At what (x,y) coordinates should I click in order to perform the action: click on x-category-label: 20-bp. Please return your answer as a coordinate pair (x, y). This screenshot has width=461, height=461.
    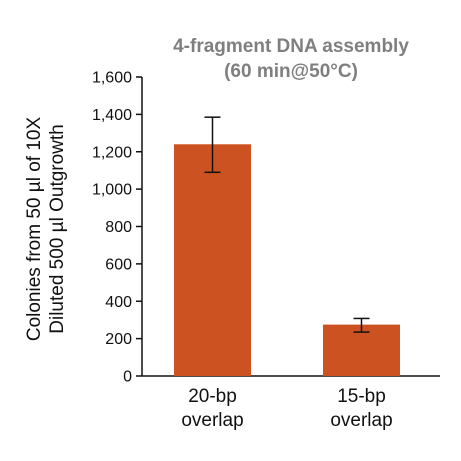
    Looking at the image, I should click on (212, 396).